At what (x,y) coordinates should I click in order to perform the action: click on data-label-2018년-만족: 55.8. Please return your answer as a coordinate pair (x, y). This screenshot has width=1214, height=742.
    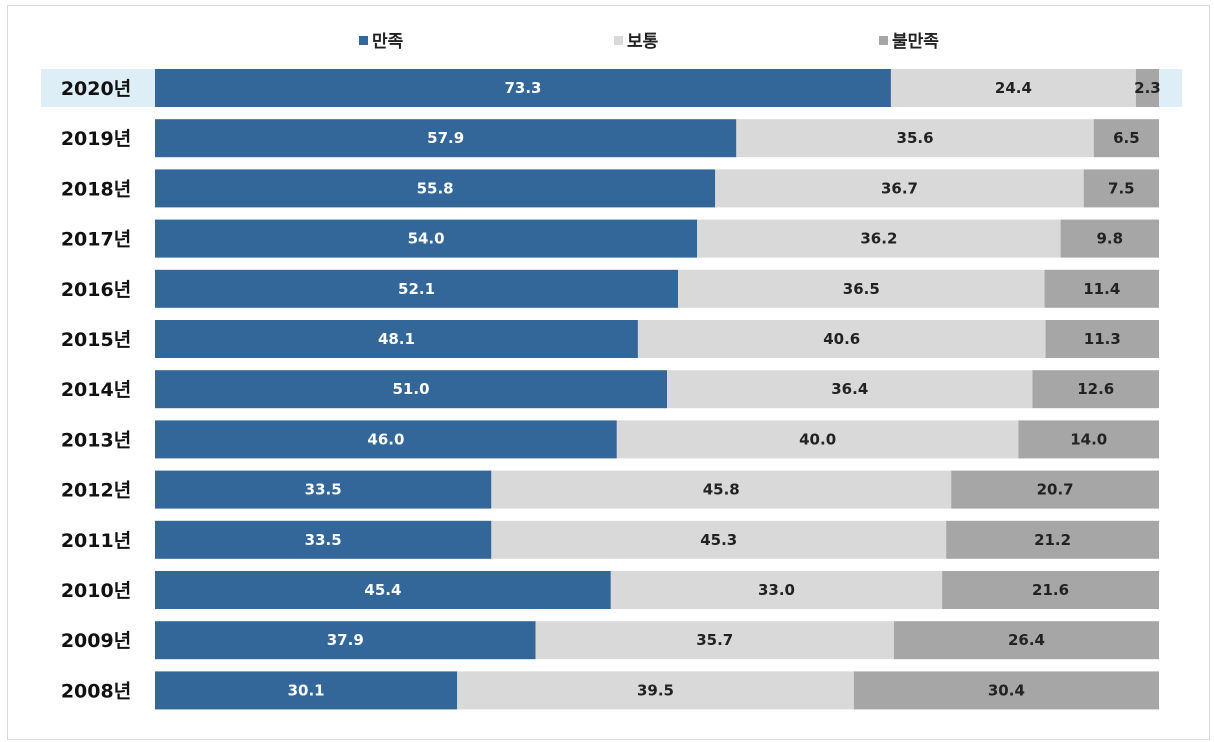
    Looking at the image, I should click on (435, 188).